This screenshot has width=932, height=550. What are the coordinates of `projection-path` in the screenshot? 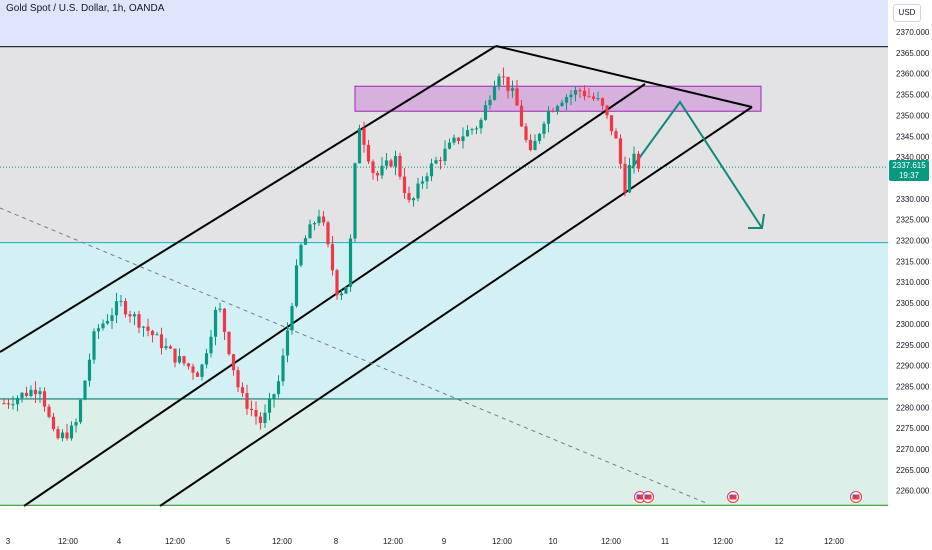 It's located at (697, 164).